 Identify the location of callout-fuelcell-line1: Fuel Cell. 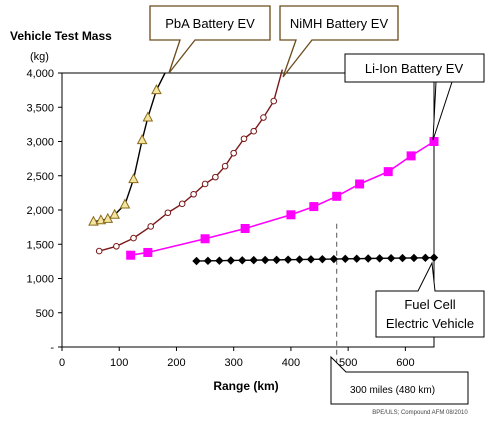
(429, 304).